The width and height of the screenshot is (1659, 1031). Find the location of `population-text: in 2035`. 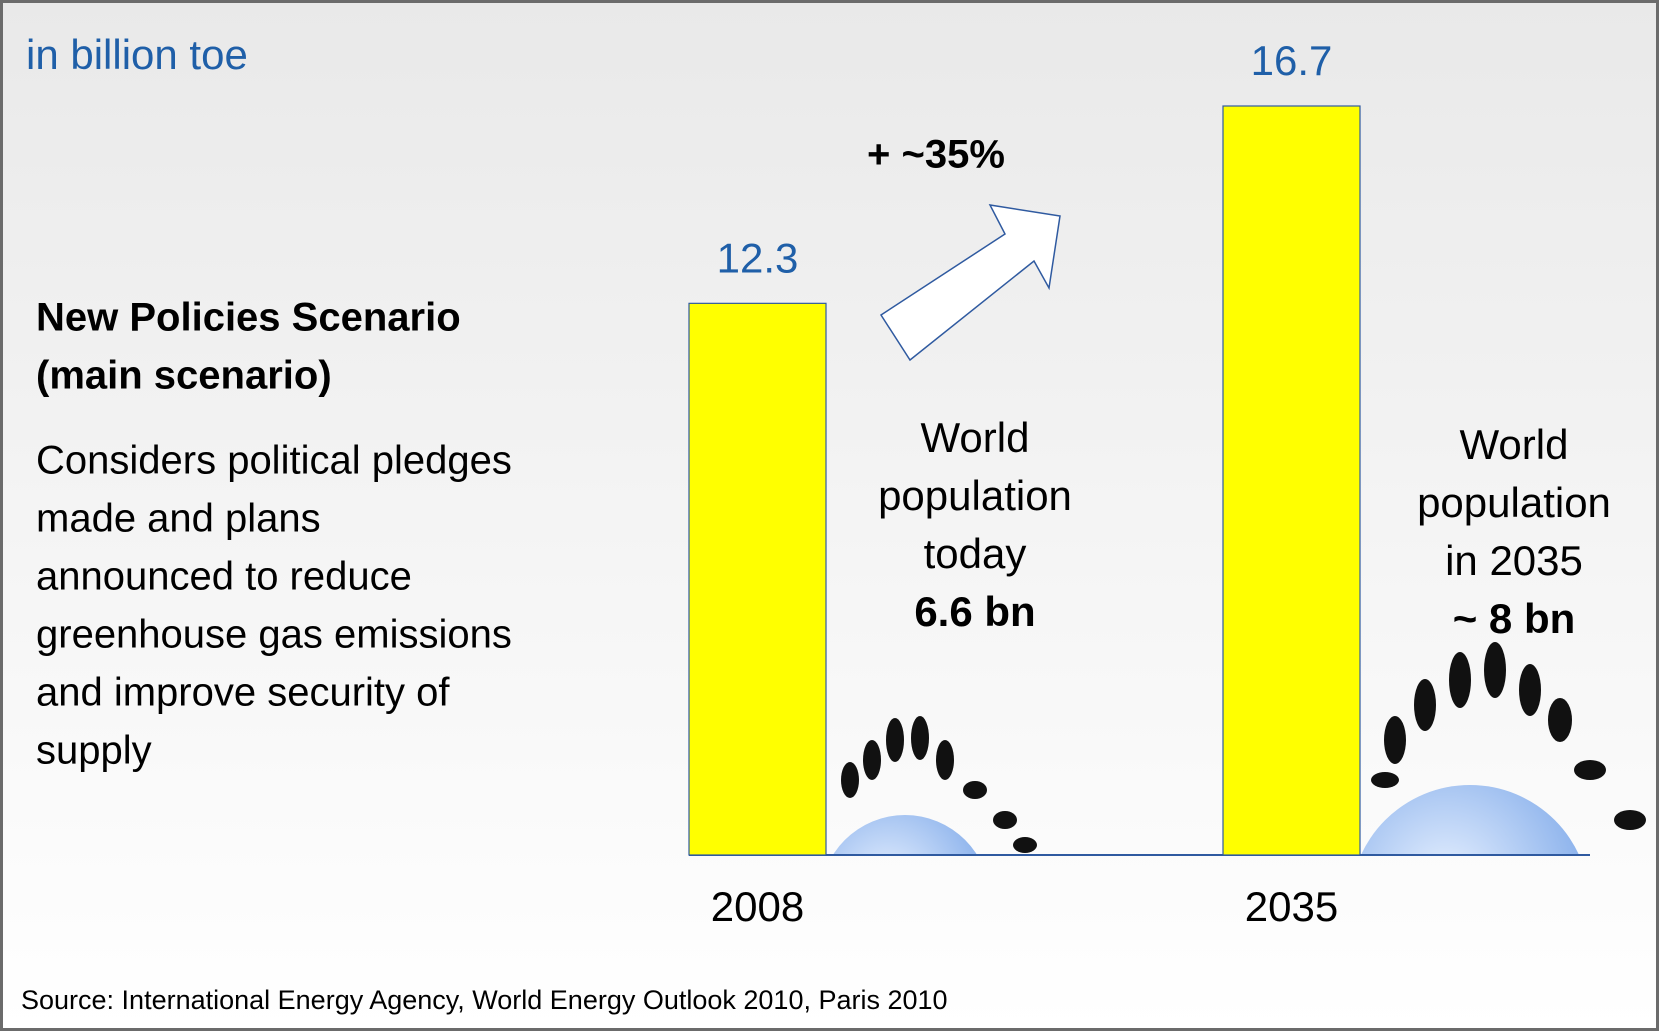

population-text: in 2035 is located at coordinates (1514, 560).